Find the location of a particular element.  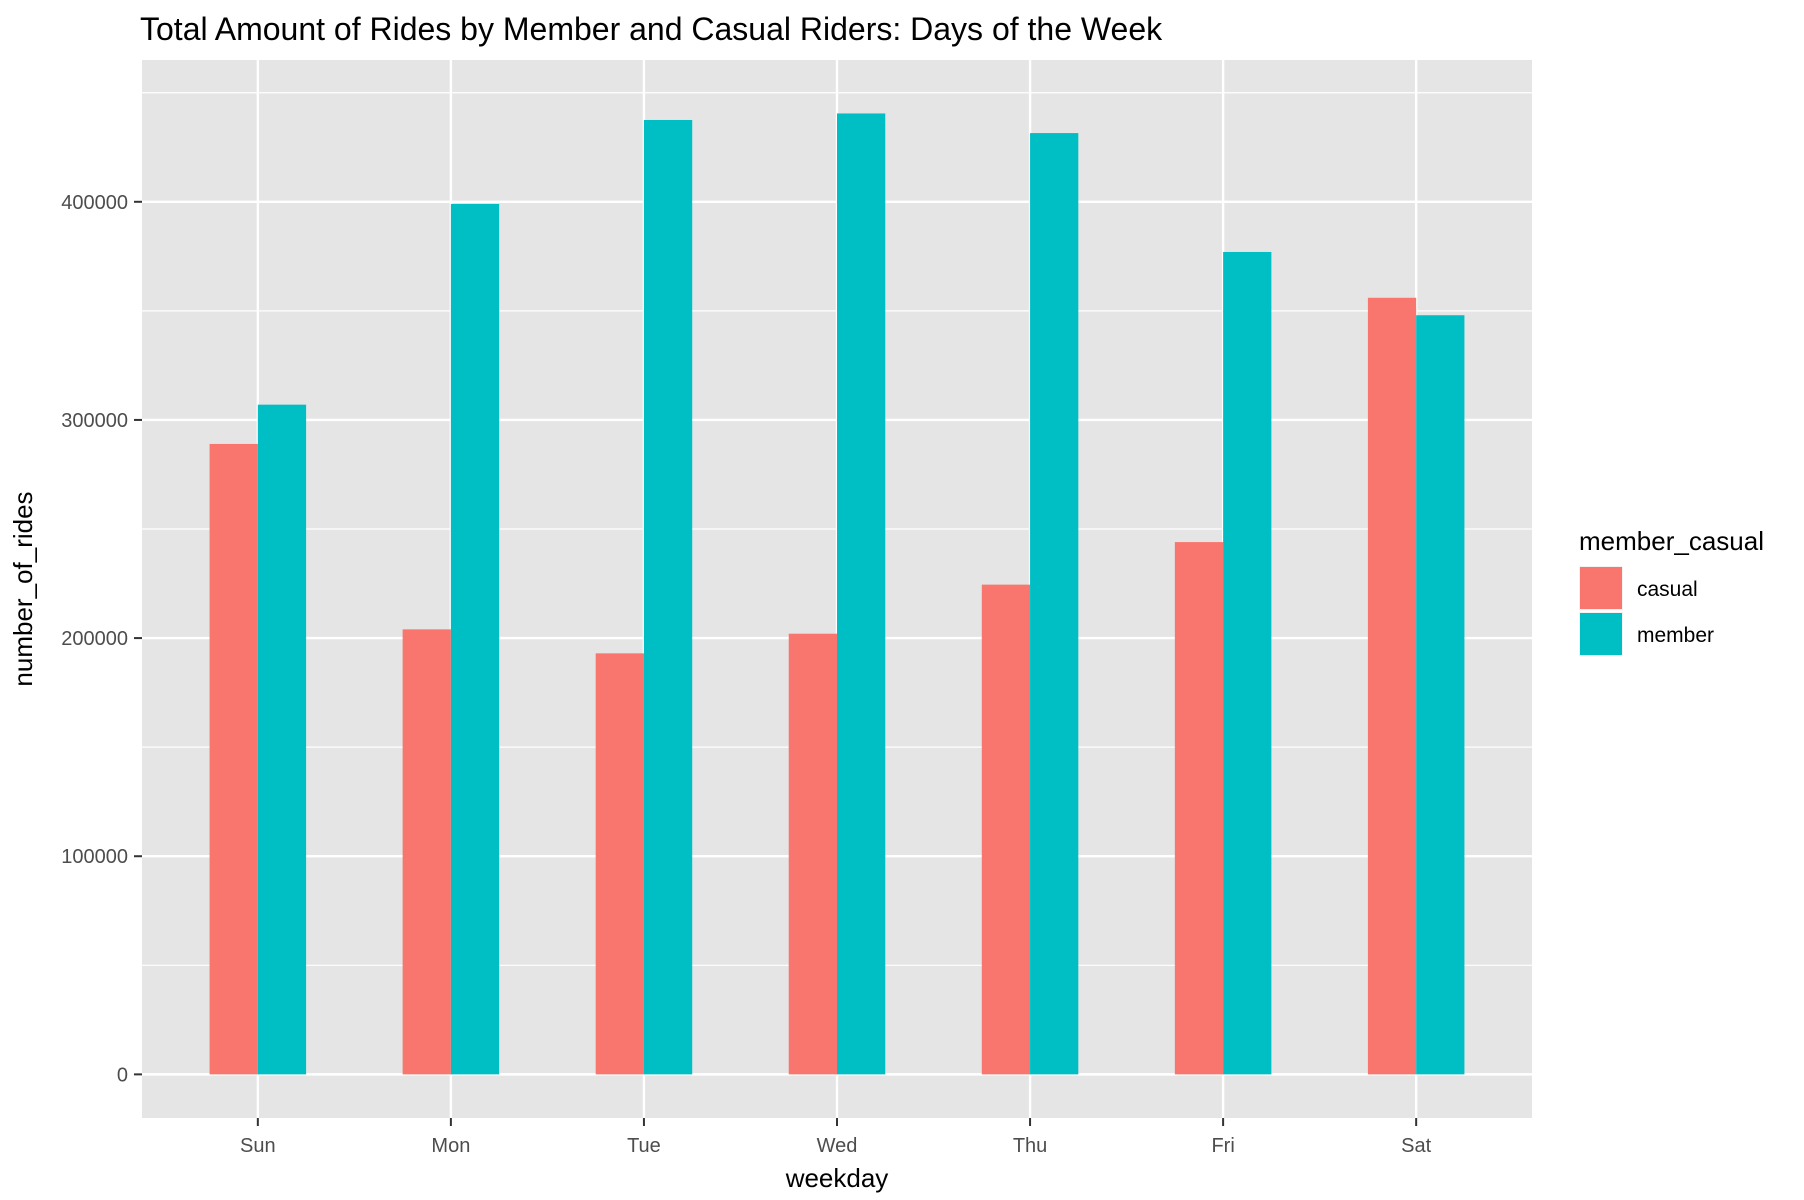

legend-label-casual: casual is located at coordinates (1667, 589).